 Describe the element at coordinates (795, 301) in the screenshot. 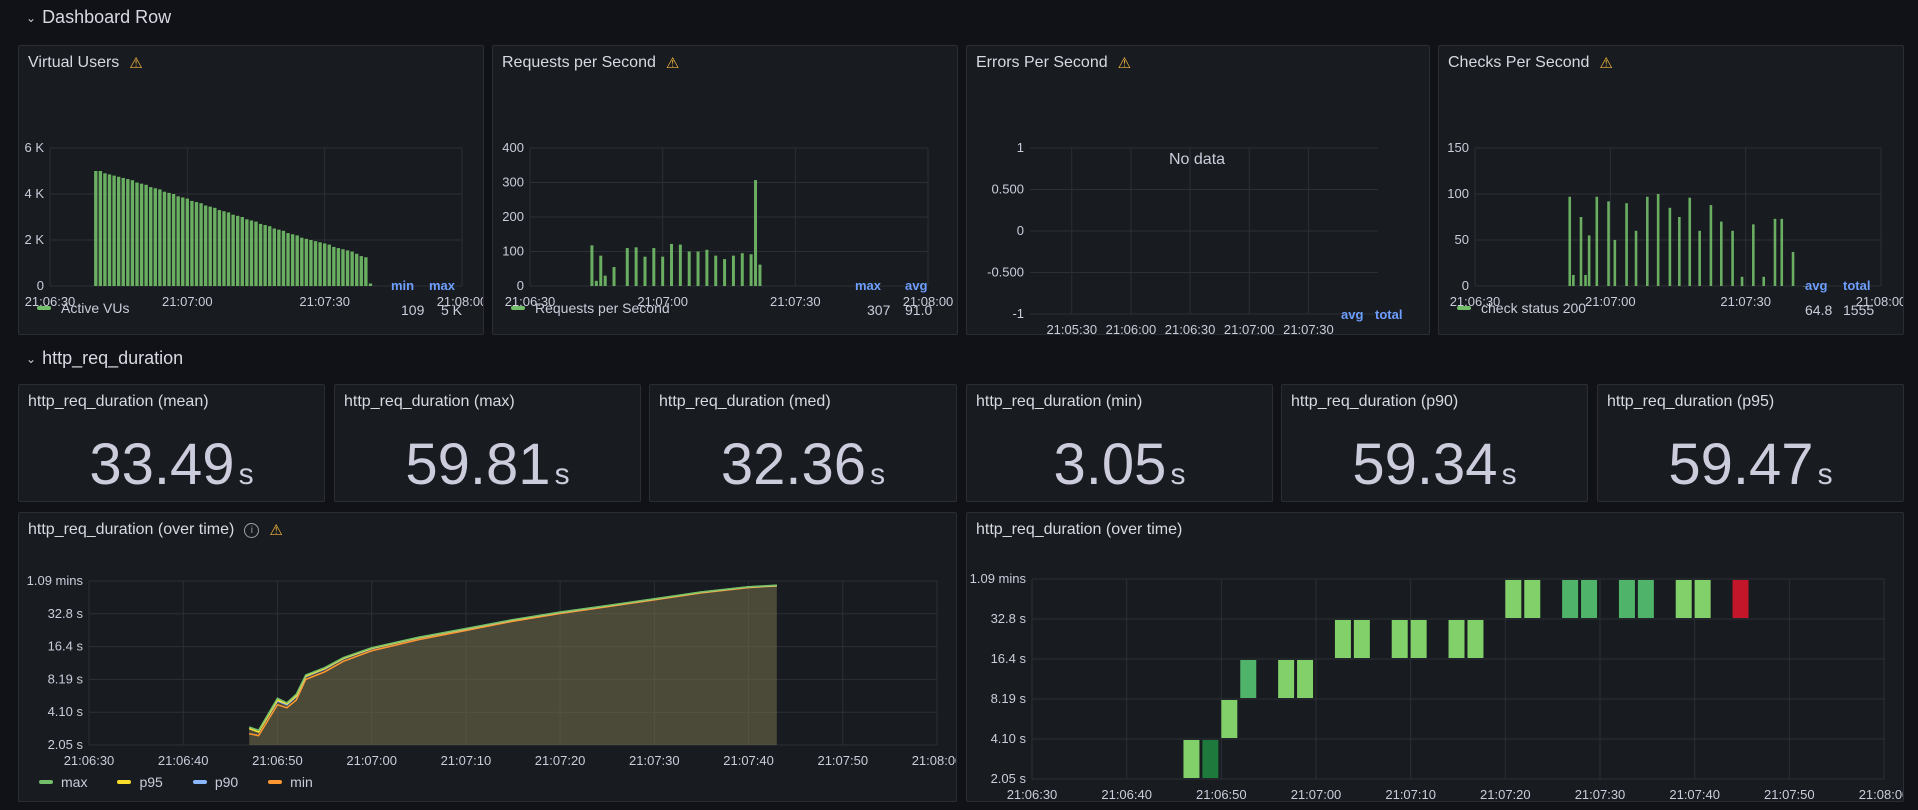

I see `x-tick-label: 21:07:30` at that location.